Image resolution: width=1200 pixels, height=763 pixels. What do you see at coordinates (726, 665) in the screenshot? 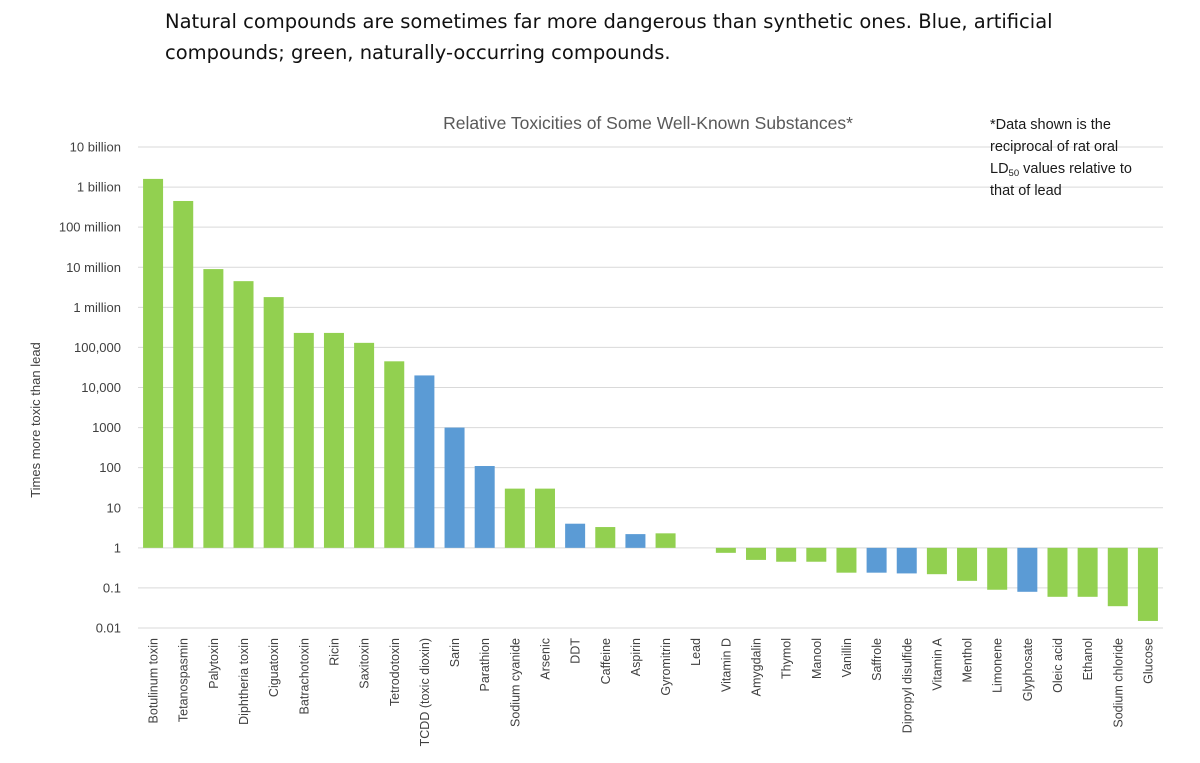
I see `x-tick-label: Vitamin D` at bounding box center [726, 665].